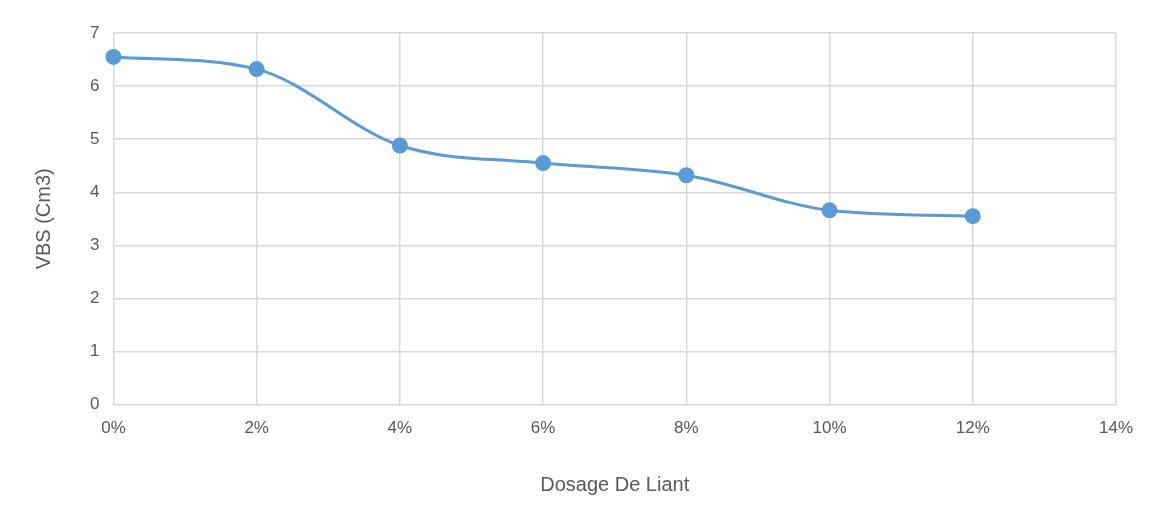  Describe the element at coordinates (256, 428) in the screenshot. I see `x-tick-label: 2%` at that location.